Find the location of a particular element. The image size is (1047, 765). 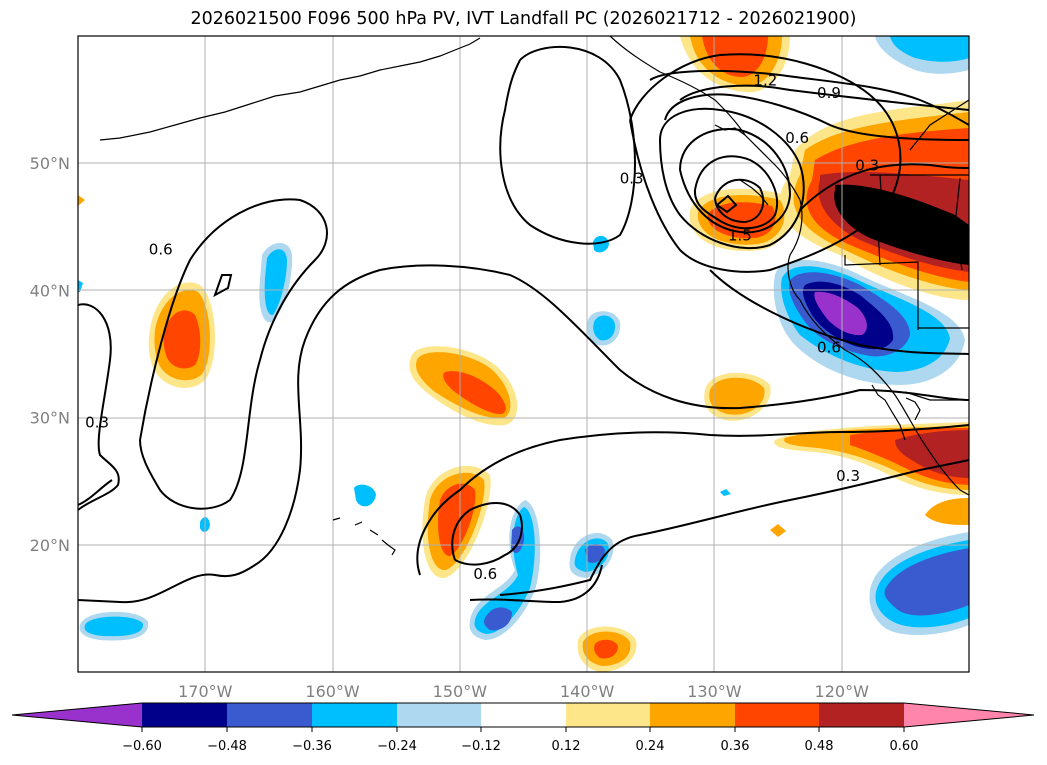

latitude-labels: 50°N 40°N 30°N 20°N is located at coordinates (50, 354).